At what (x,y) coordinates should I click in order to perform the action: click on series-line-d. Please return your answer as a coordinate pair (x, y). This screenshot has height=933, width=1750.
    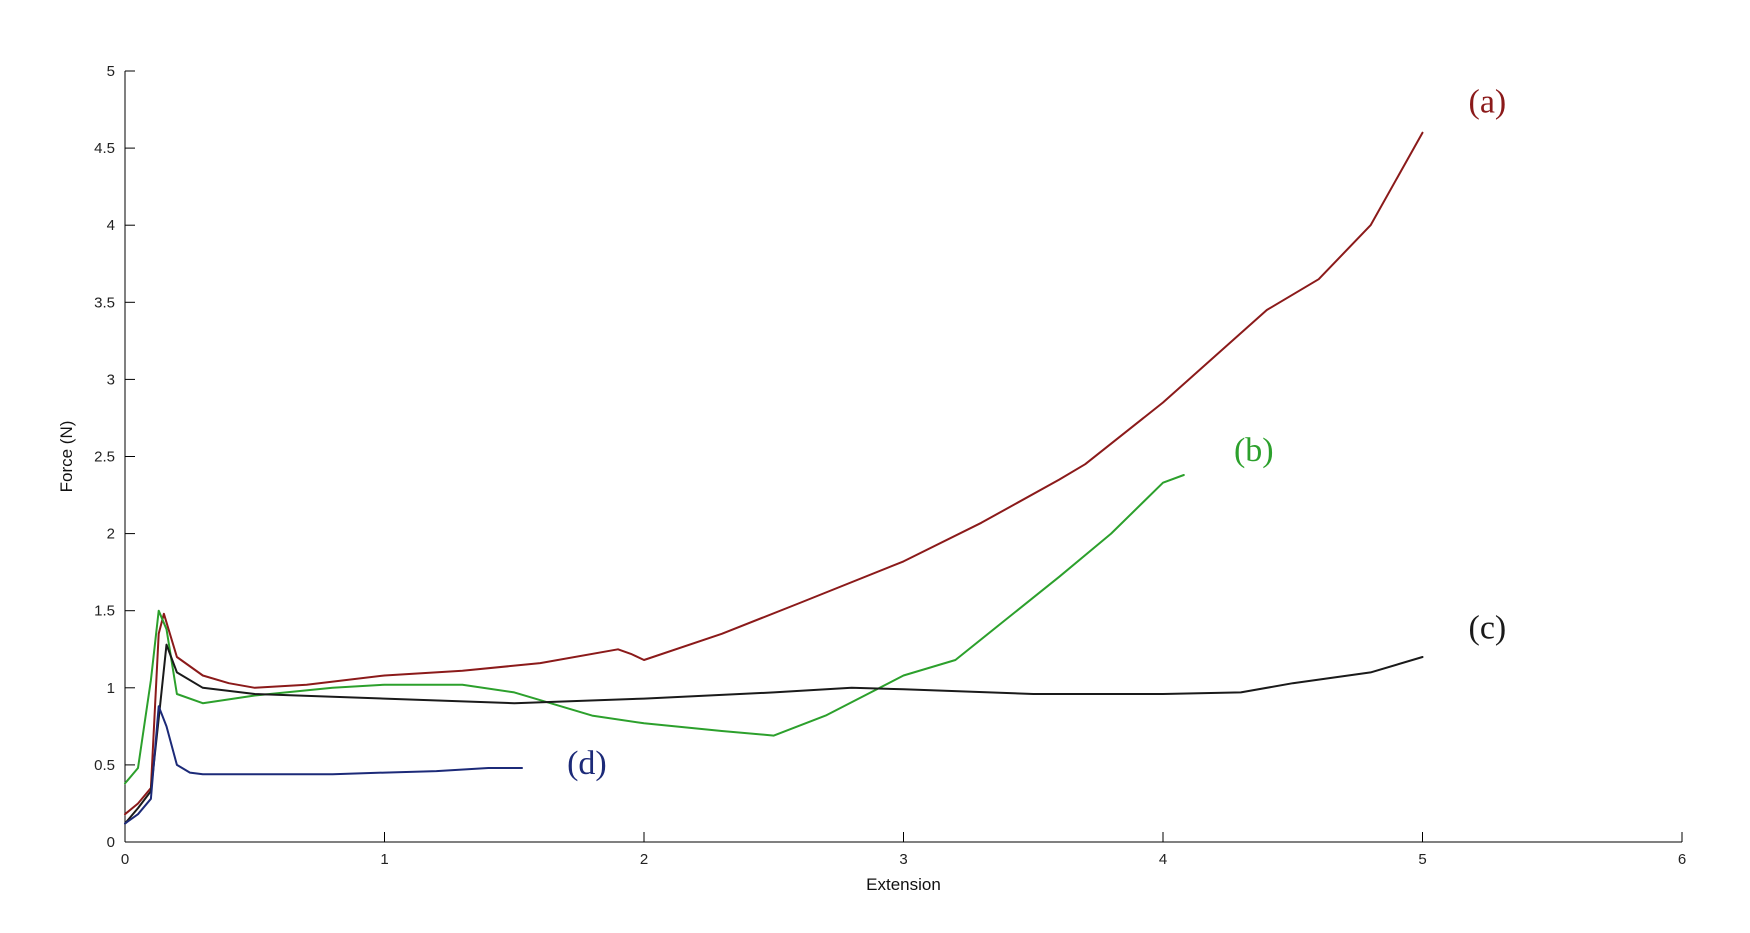
    Looking at the image, I should click on (323, 765).